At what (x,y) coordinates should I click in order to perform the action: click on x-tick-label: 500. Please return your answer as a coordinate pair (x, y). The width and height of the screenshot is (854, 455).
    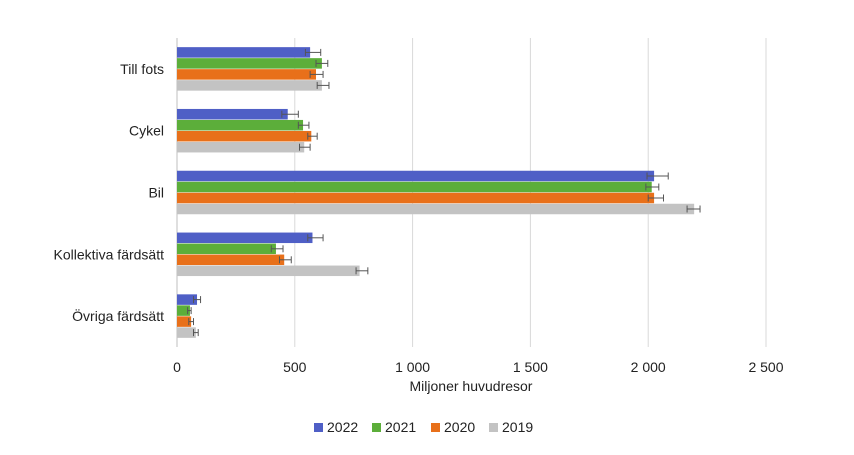
    Looking at the image, I should click on (295, 367).